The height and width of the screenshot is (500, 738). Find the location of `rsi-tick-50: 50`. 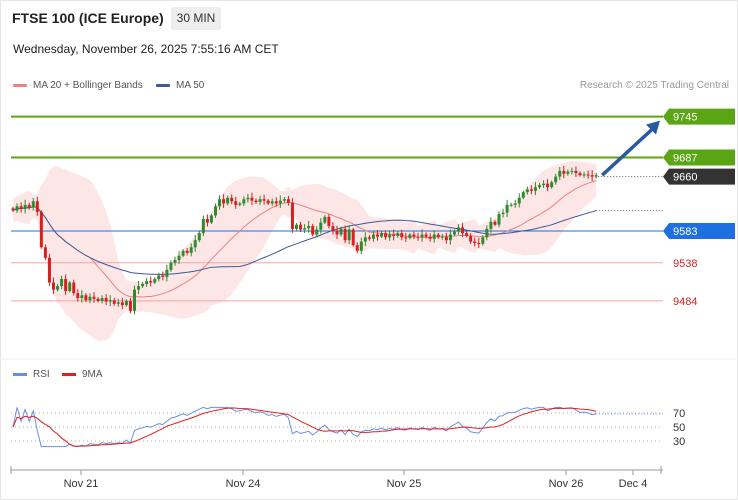

rsi-tick-50: 50 is located at coordinates (679, 428).